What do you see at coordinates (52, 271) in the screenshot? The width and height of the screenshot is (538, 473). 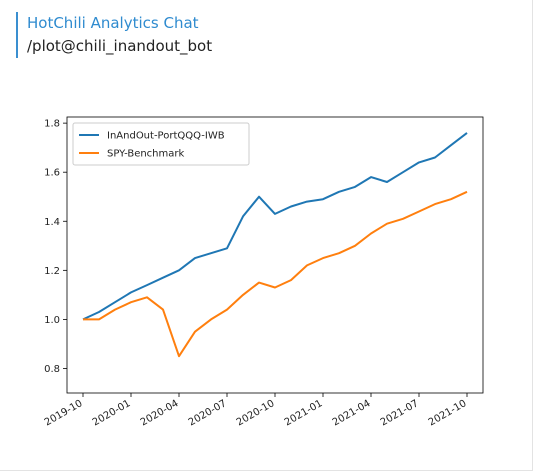 I see `y-tick-label: 1.2` at bounding box center [52, 271].